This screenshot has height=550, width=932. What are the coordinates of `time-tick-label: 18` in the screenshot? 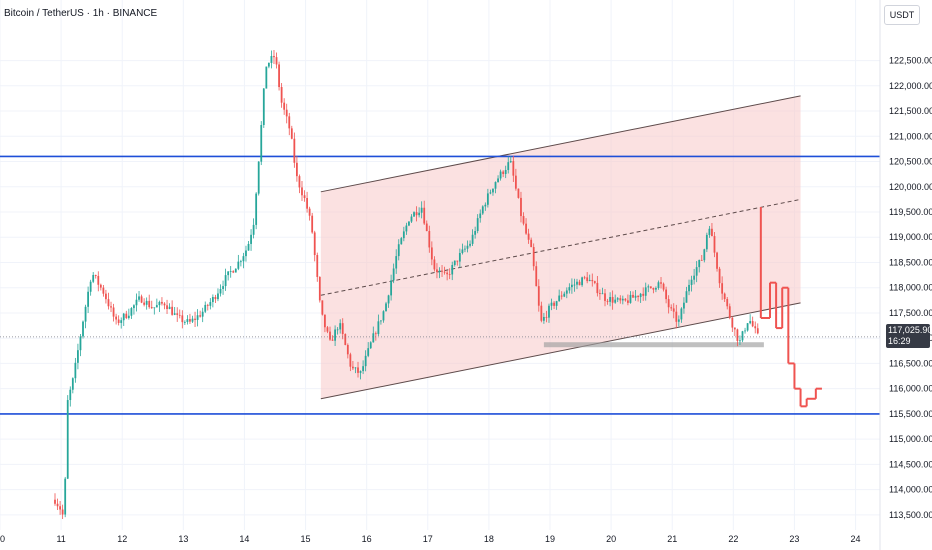 It's located at (489, 539).